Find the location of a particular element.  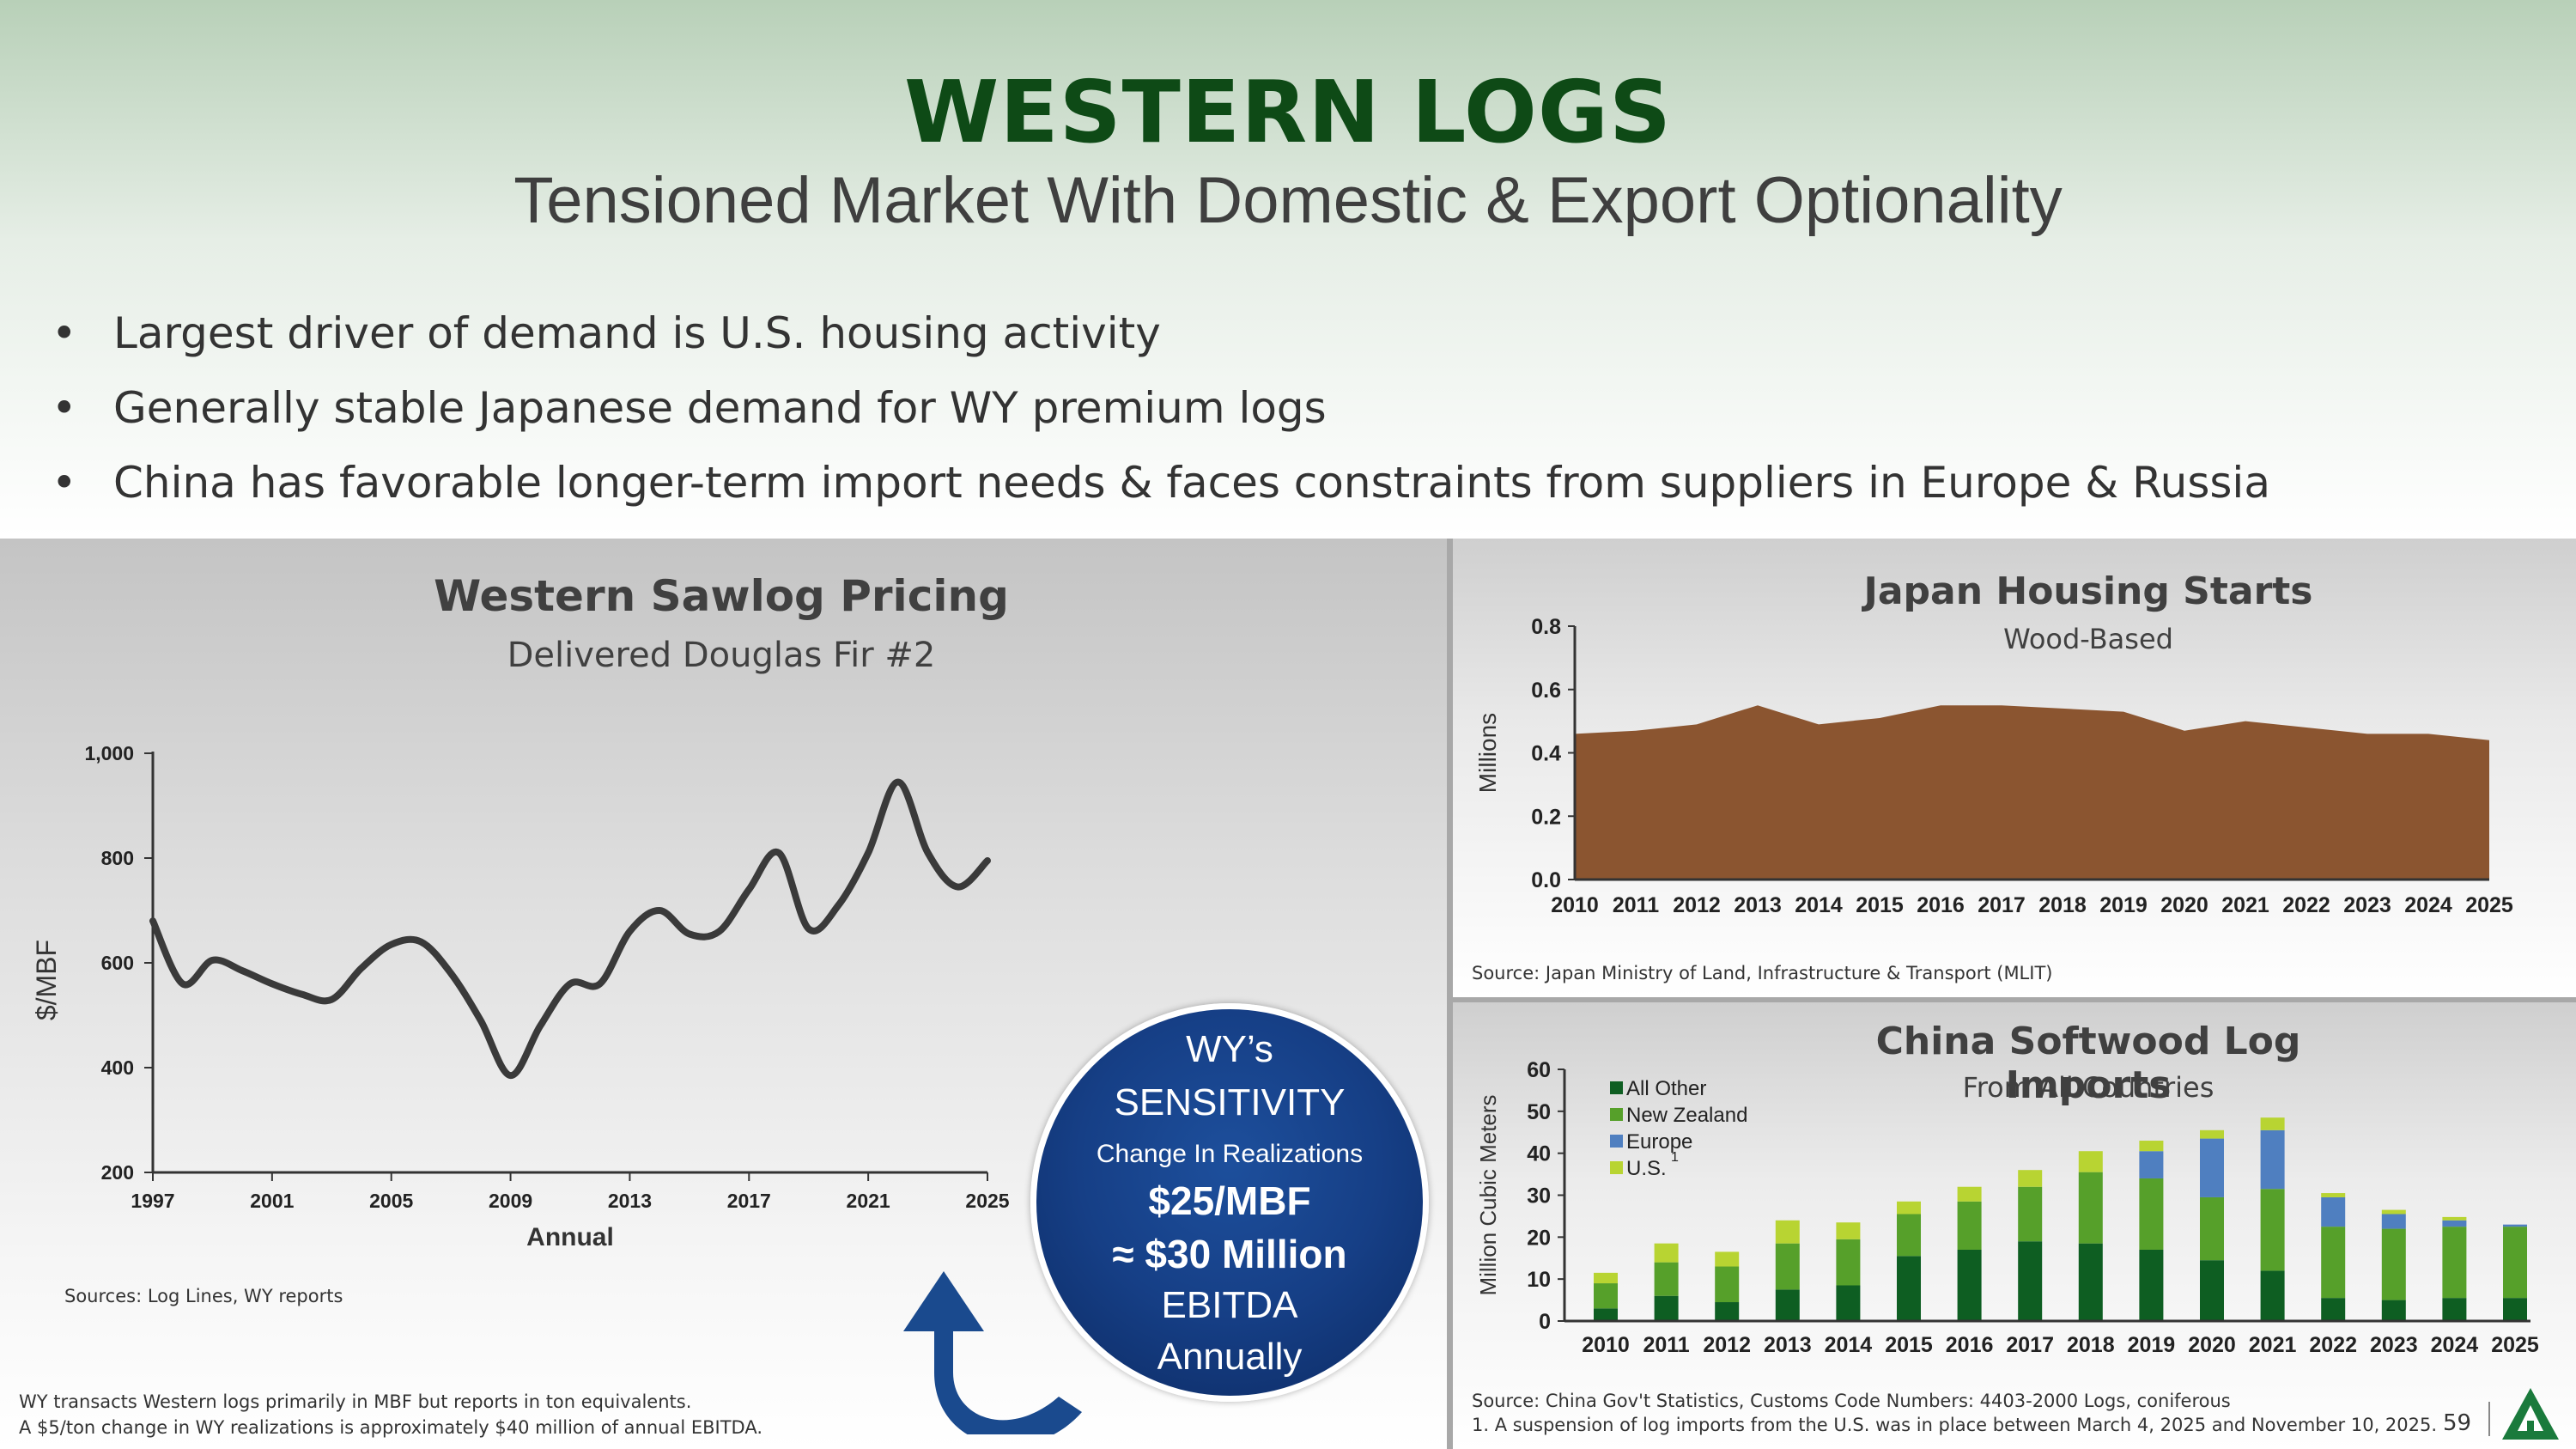

japan-x-tick-label: 2019 is located at coordinates (2123, 905).